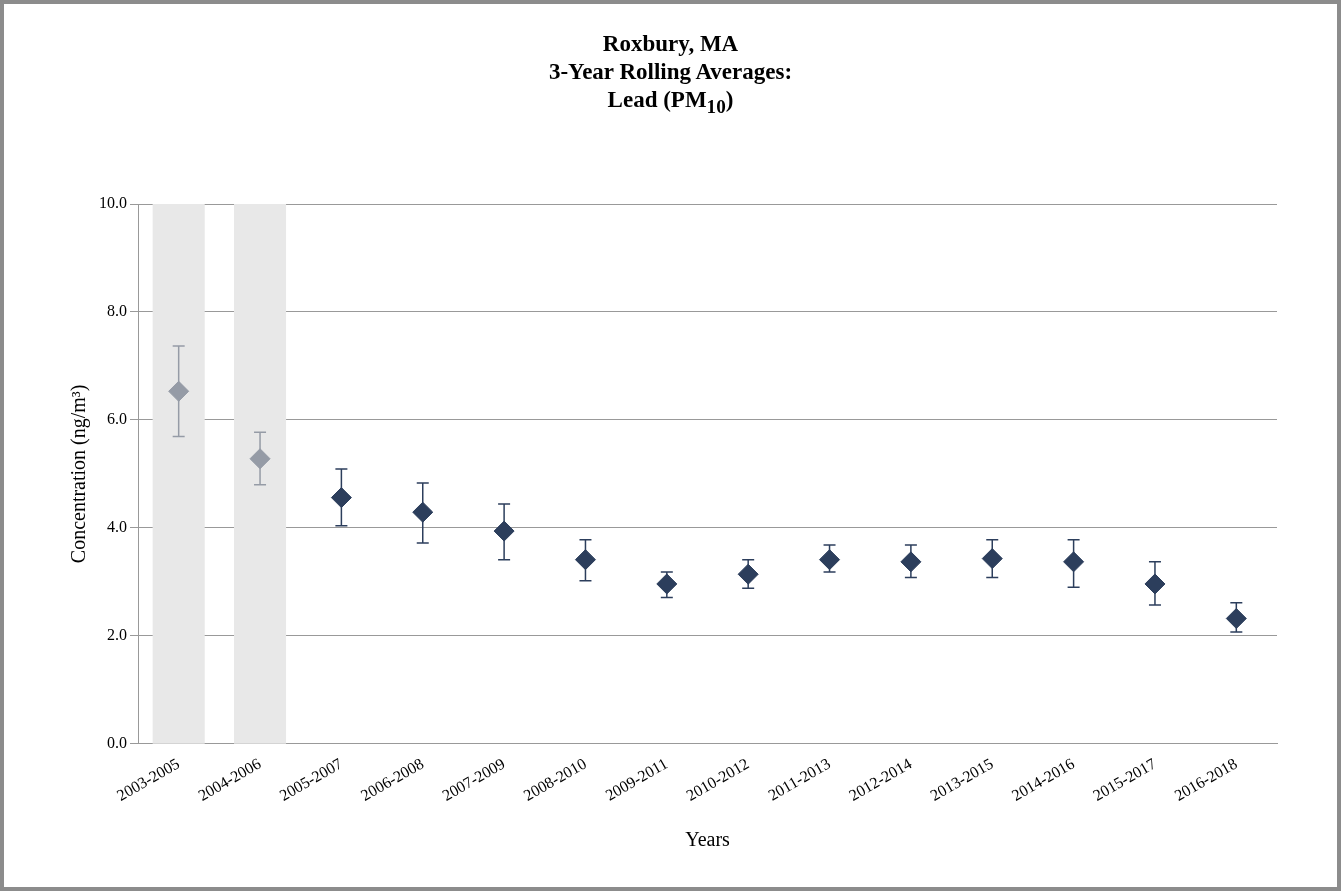  What do you see at coordinates (708, 839) in the screenshot?
I see `x-axis-title: Years` at bounding box center [708, 839].